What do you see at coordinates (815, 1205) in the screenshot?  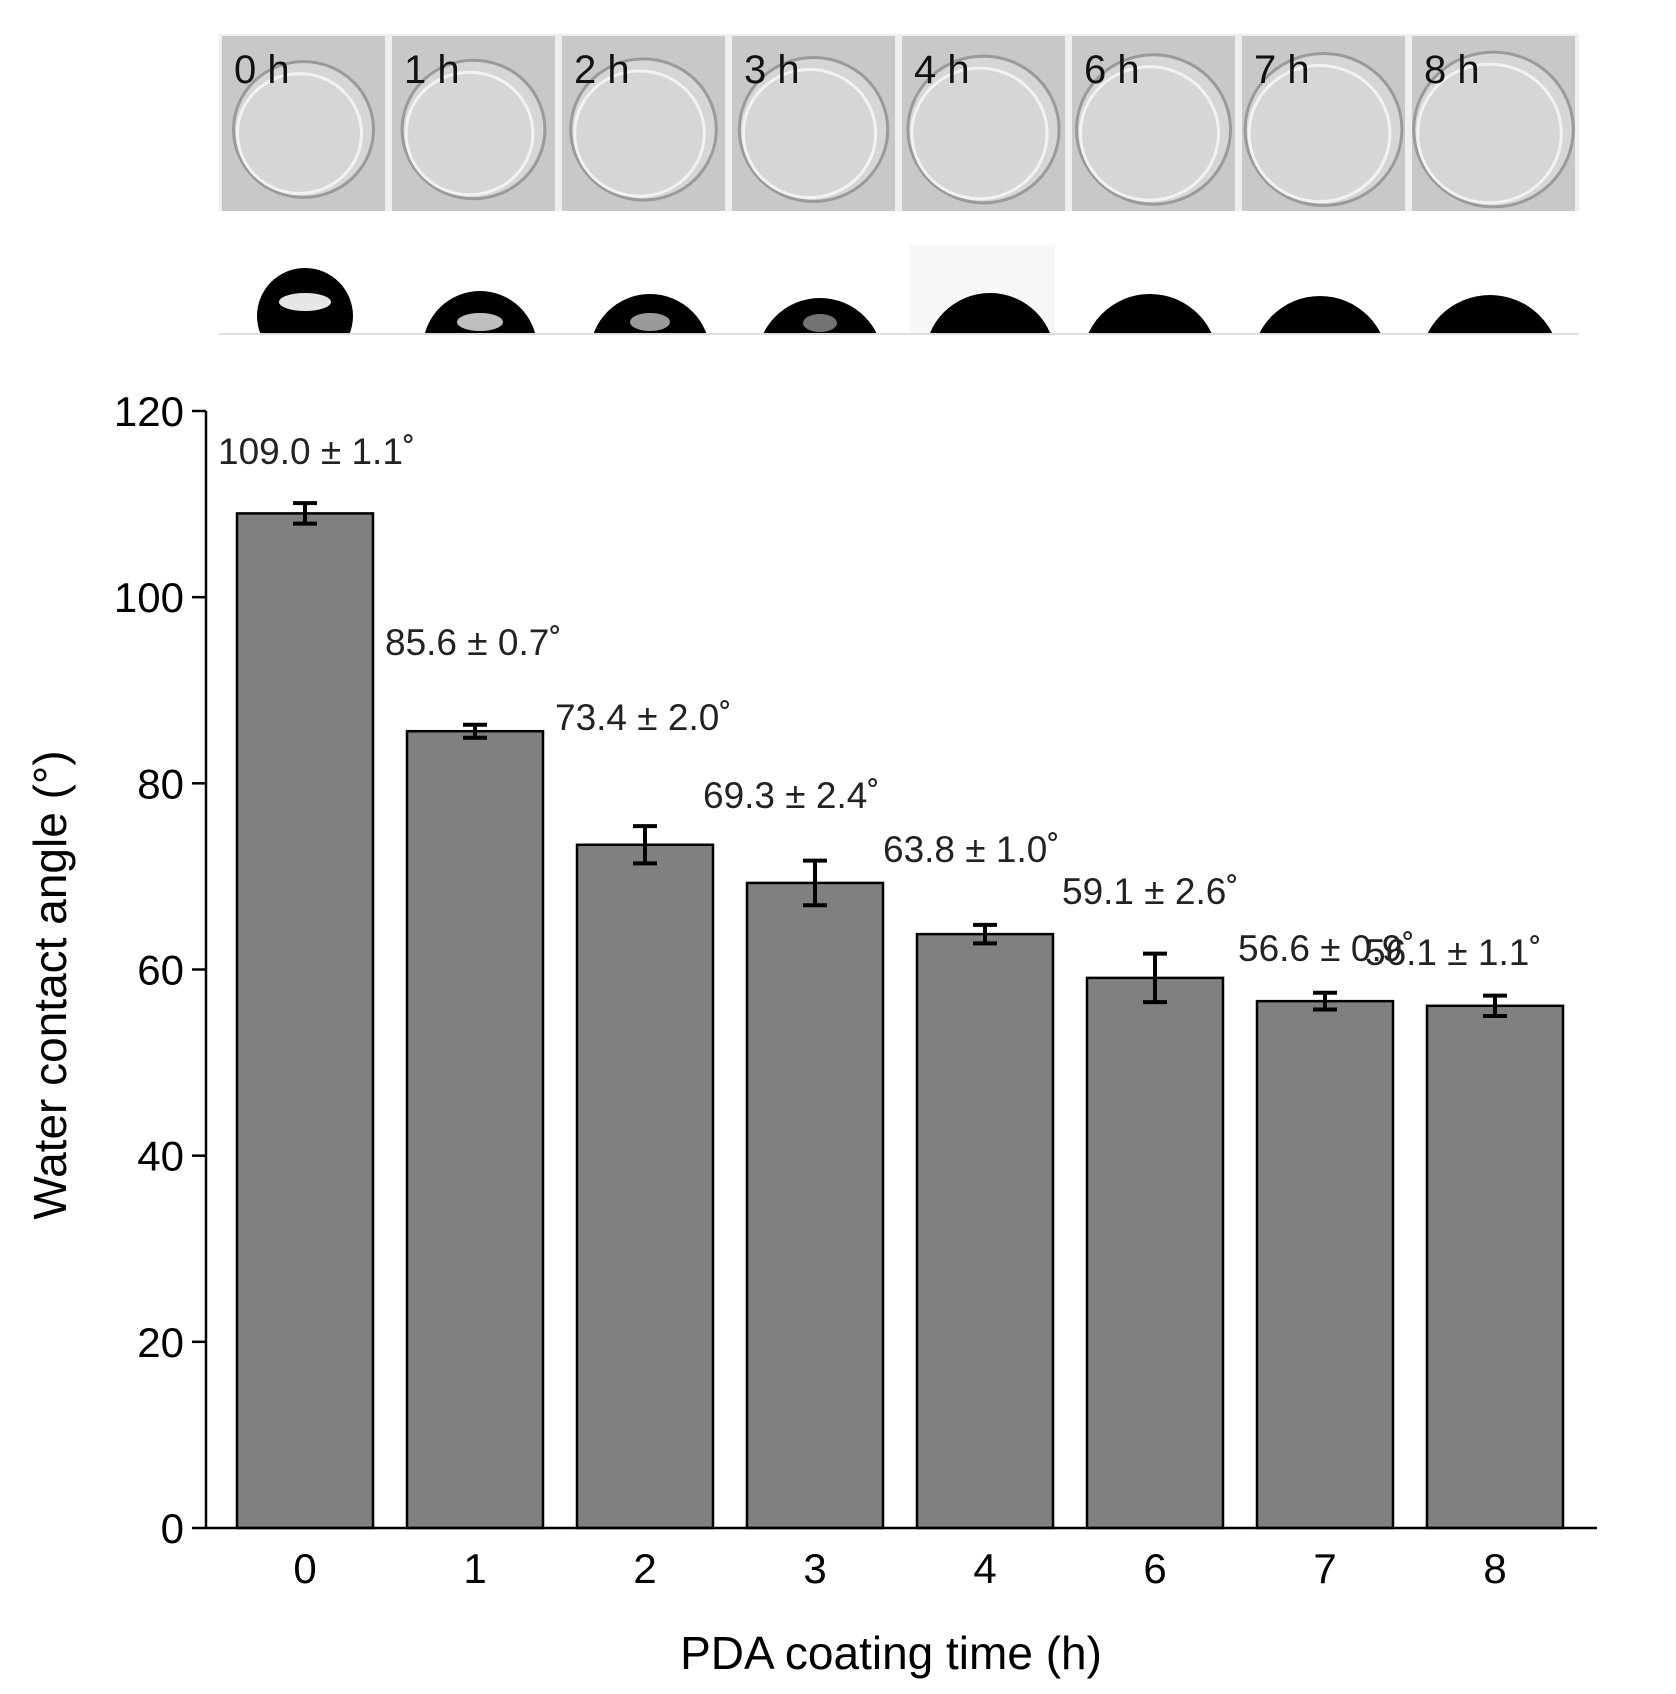 I see `bar-3h` at bounding box center [815, 1205].